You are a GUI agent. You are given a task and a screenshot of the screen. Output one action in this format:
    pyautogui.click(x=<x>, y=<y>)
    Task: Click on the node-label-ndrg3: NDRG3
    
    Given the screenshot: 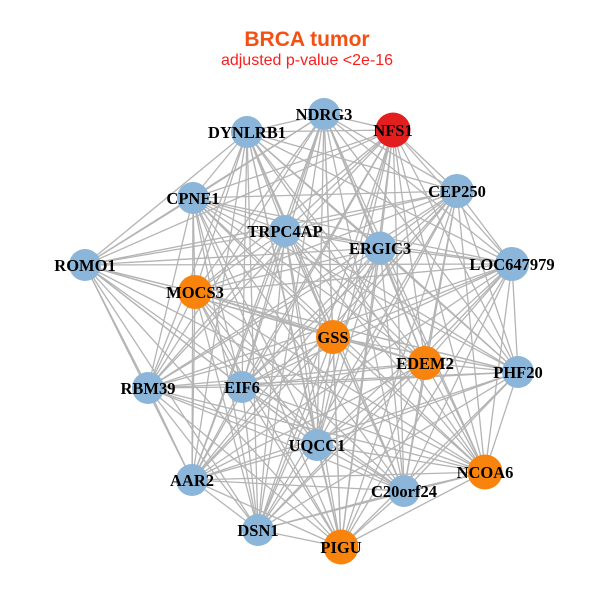 What is the action you would take?
    pyautogui.click(x=324, y=114)
    